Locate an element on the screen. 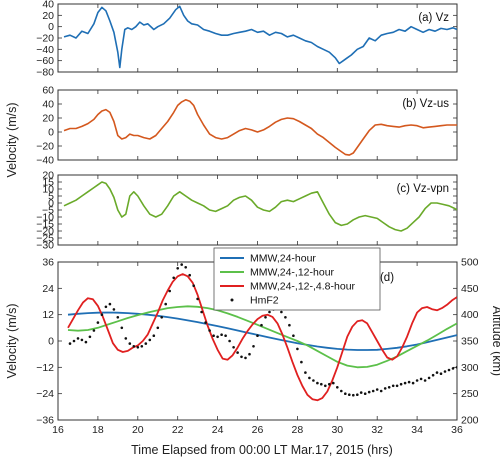 The image size is (500, 461). x-tick-label: 16 is located at coordinates (58, 430).